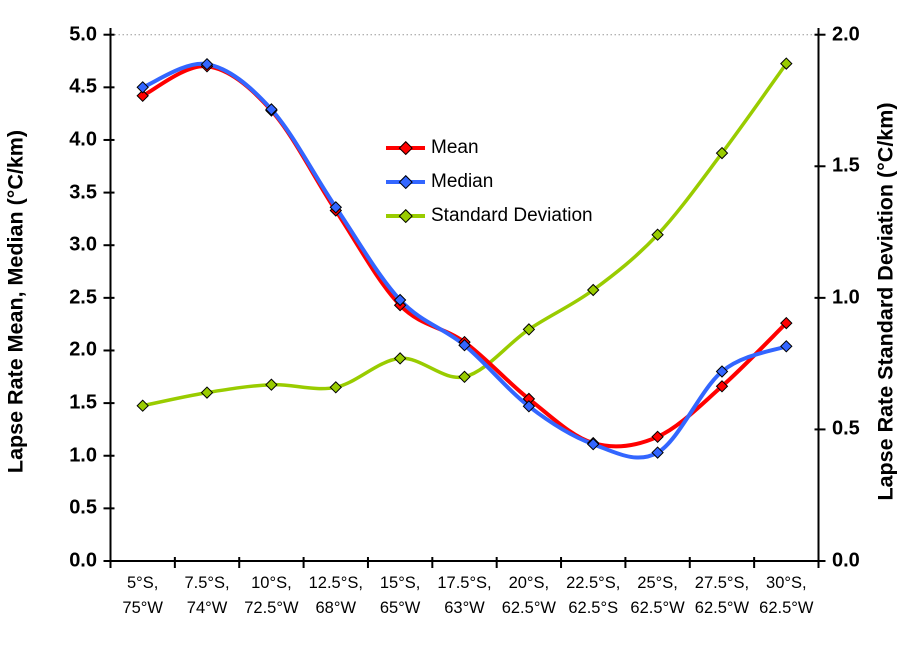 This screenshot has width=911, height=655. I want to click on left-axis-title: Lapse Rate Mean, Median (°C/km), so click(15, 301).